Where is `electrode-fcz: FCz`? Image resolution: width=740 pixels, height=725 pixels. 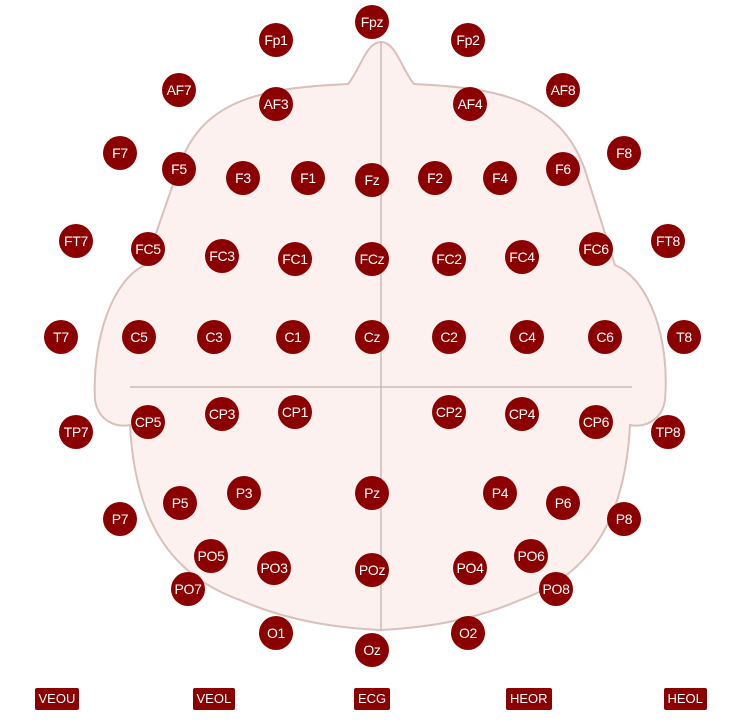
electrode-fcz: FCz is located at coordinates (372, 259).